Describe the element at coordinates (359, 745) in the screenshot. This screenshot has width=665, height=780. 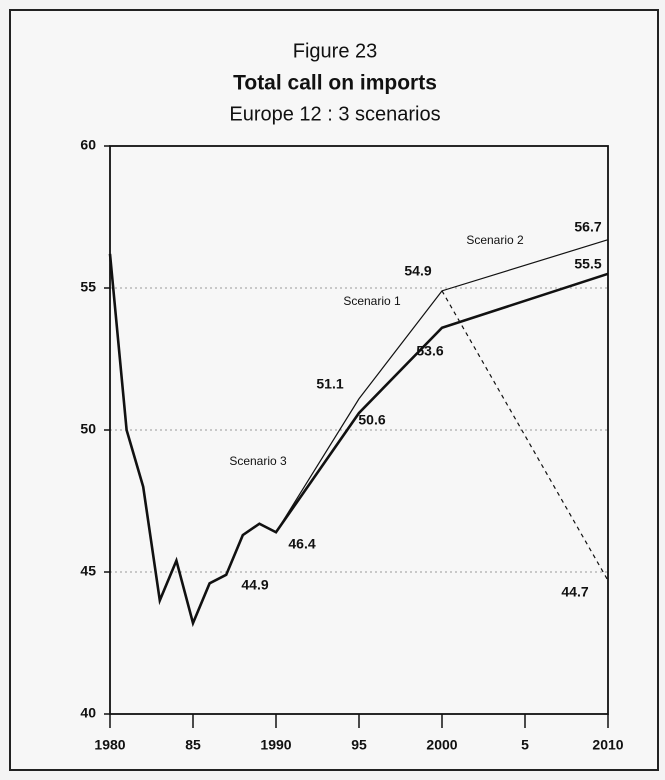
I see `x-tick-label: 95` at that location.